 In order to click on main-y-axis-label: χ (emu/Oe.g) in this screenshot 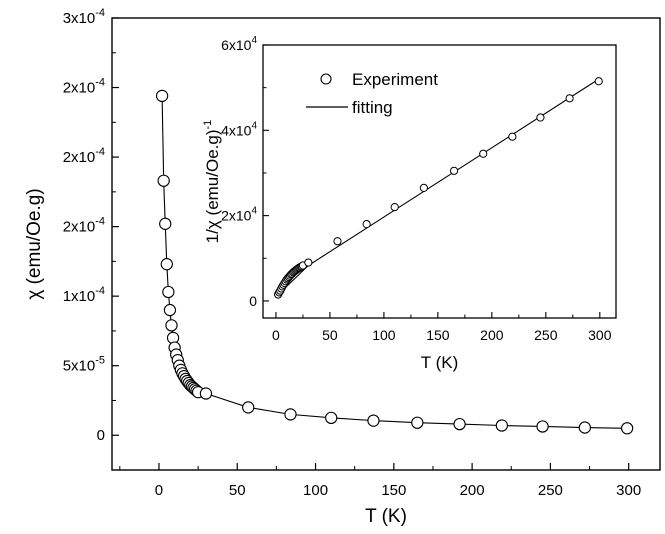, I will do `click(34, 243)`.